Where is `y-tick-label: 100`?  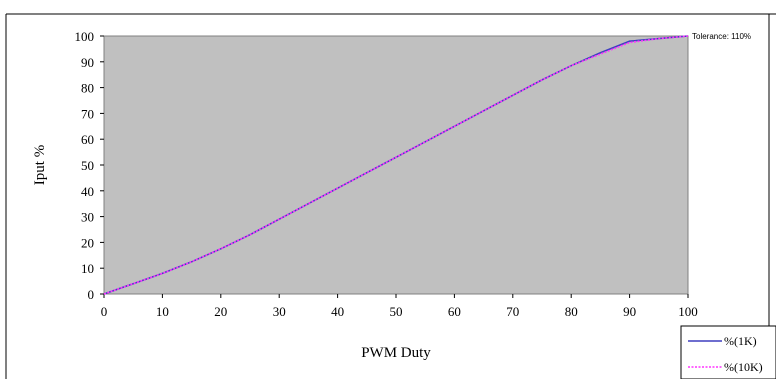 y-tick-label: 100 is located at coordinates (85, 36).